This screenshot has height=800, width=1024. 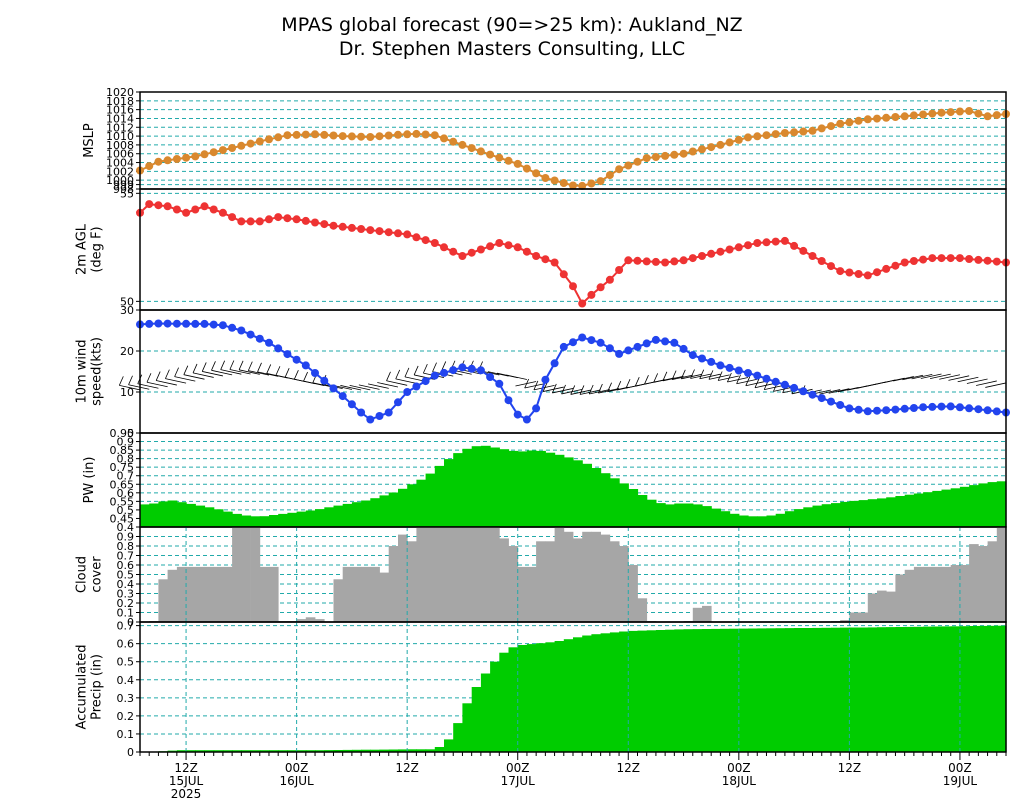 What do you see at coordinates (126, 644) in the screenshot?
I see `ytick-label-precip: 0.6` at bounding box center [126, 644].